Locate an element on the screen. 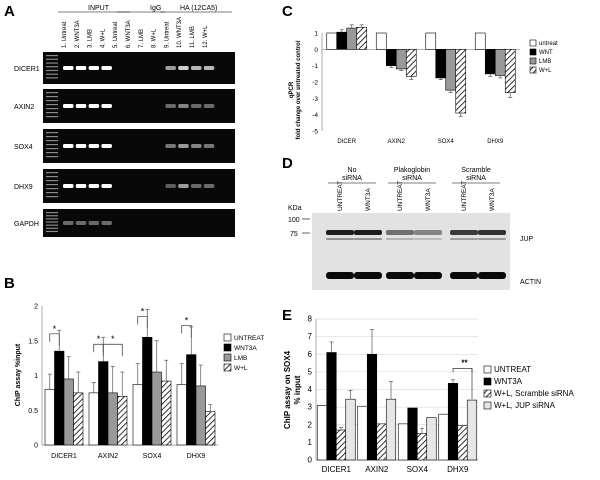  panel-e-letter: E is located at coordinates (287, 315).